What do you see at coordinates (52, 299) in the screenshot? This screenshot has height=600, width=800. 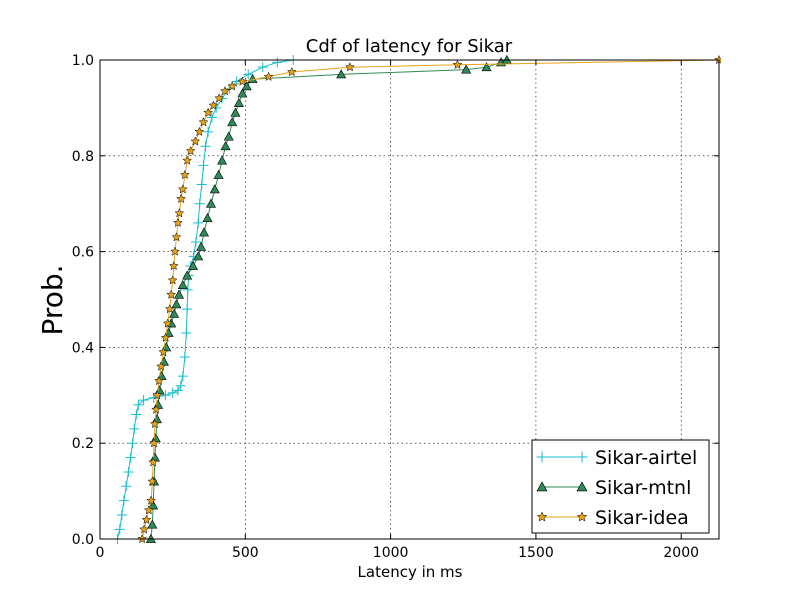 I see `y-axis-label: Prob.` at bounding box center [52, 299].